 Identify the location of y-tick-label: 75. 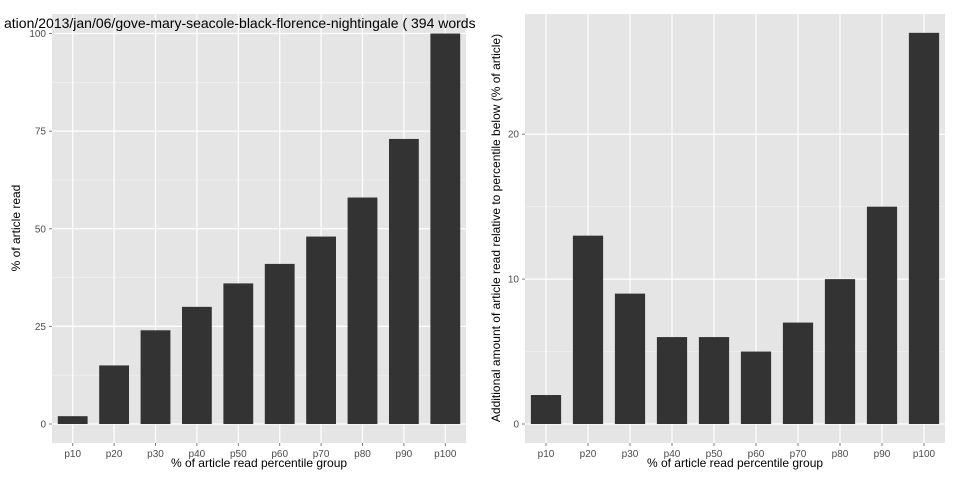
(41, 132).